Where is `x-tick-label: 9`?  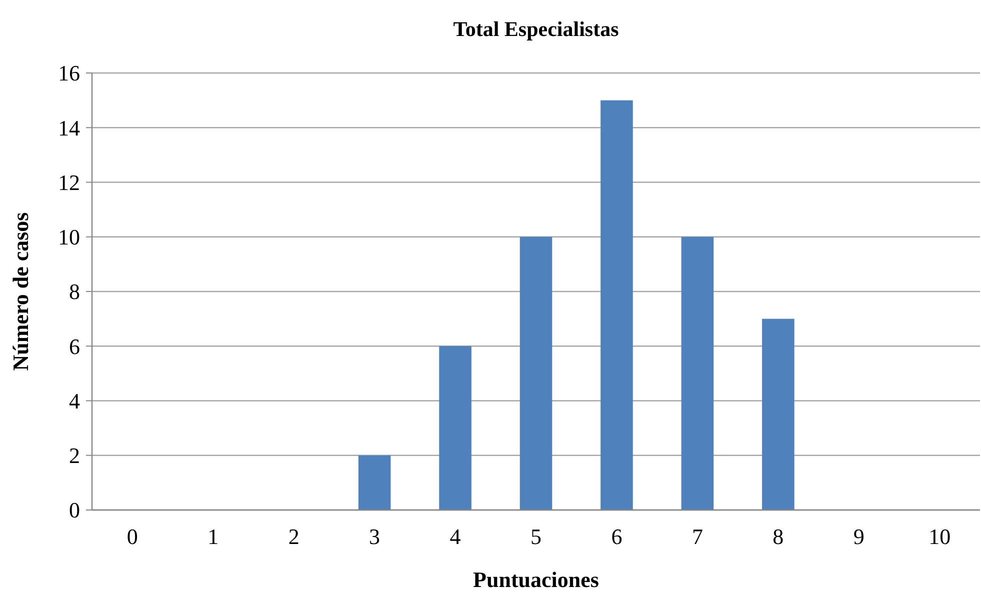 x-tick-label: 9 is located at coordinates (858, 536).